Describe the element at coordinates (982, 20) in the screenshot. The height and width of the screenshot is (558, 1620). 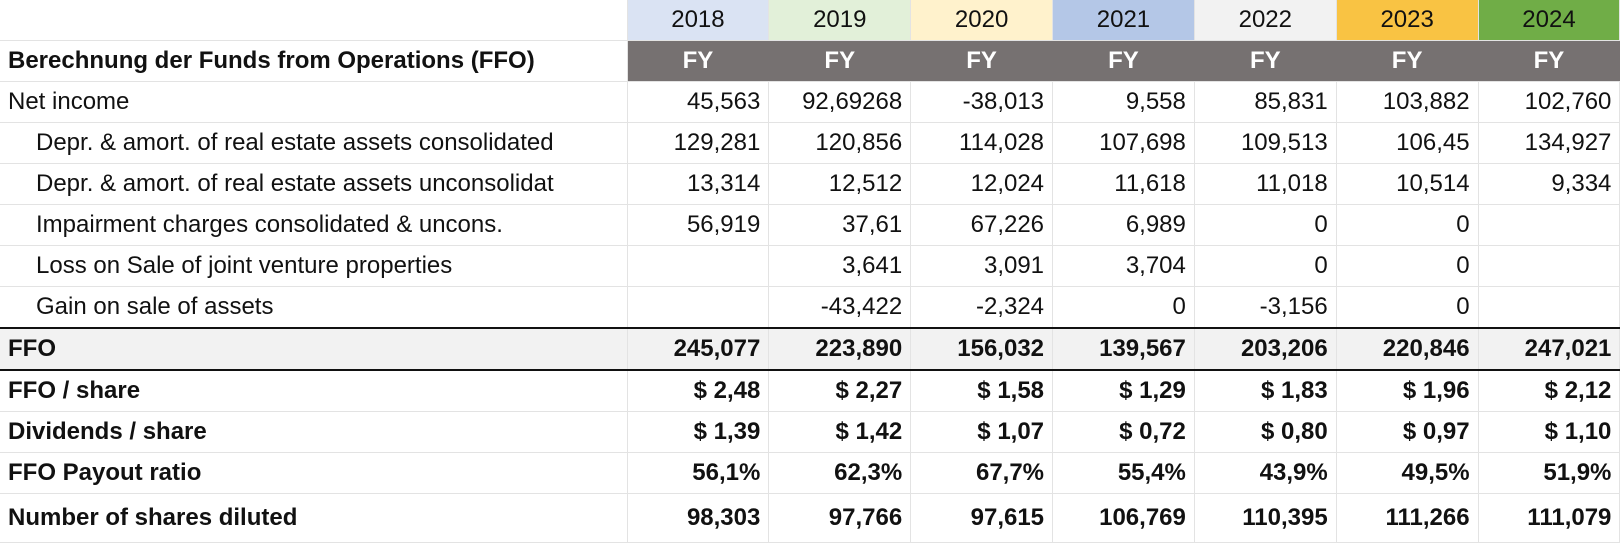
I see `year-cell: 2020` at that location.